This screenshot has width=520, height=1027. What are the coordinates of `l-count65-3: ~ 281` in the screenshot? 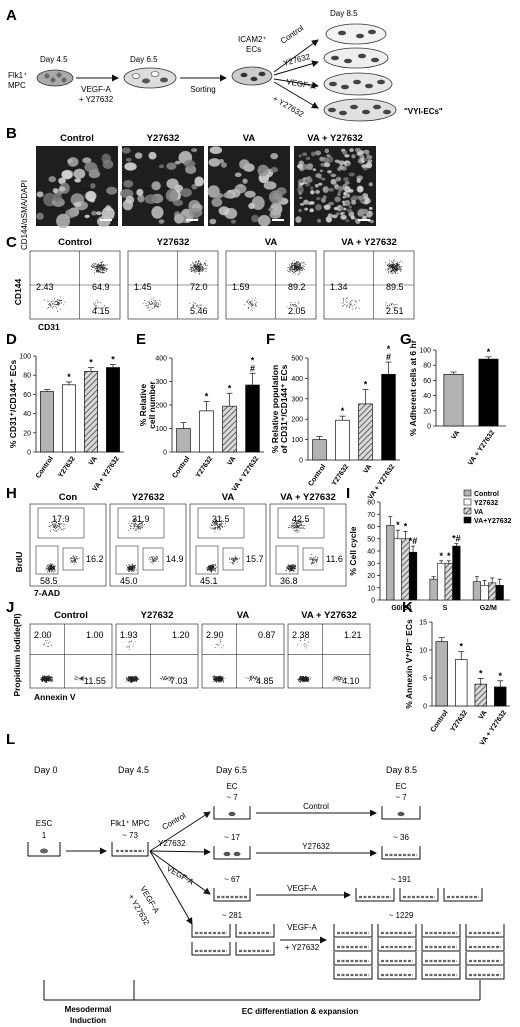 It's located at (232, 915).